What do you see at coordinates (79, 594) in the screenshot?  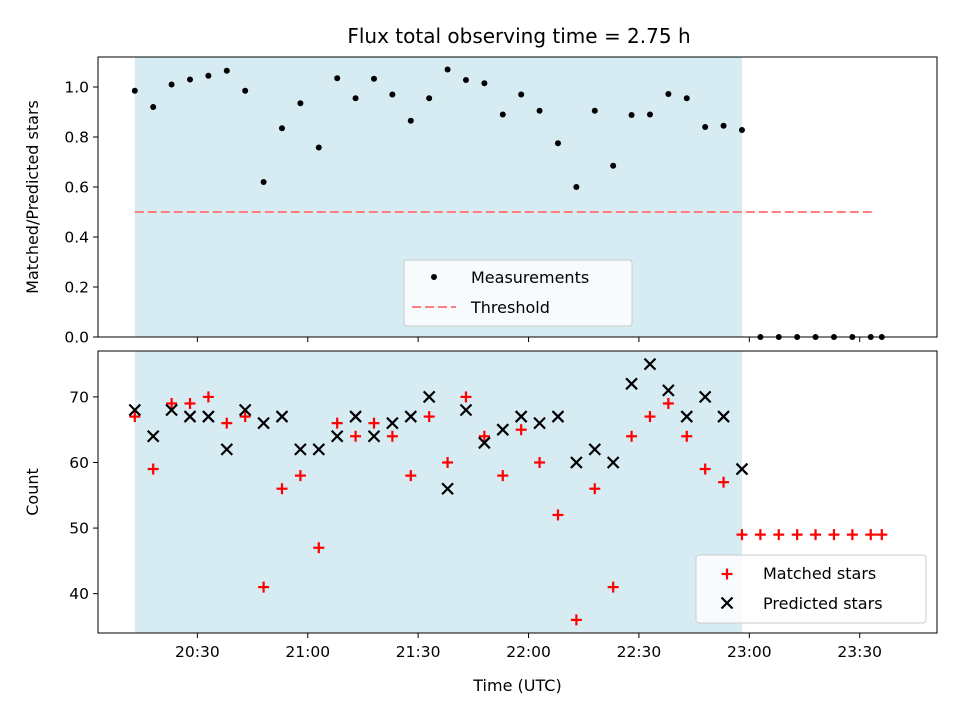 I see `y-tick-label: 40` at bounding box center [79, 594].